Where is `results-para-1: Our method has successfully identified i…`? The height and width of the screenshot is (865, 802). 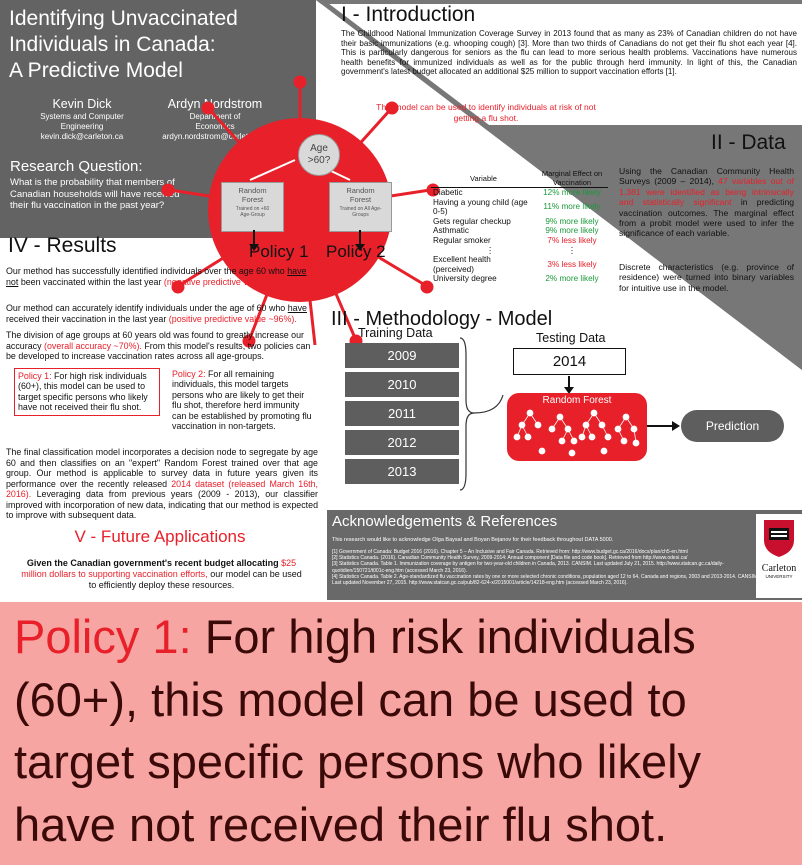 results-para-1: Our method has successfully identified i… is located at coordinates (158, 276).